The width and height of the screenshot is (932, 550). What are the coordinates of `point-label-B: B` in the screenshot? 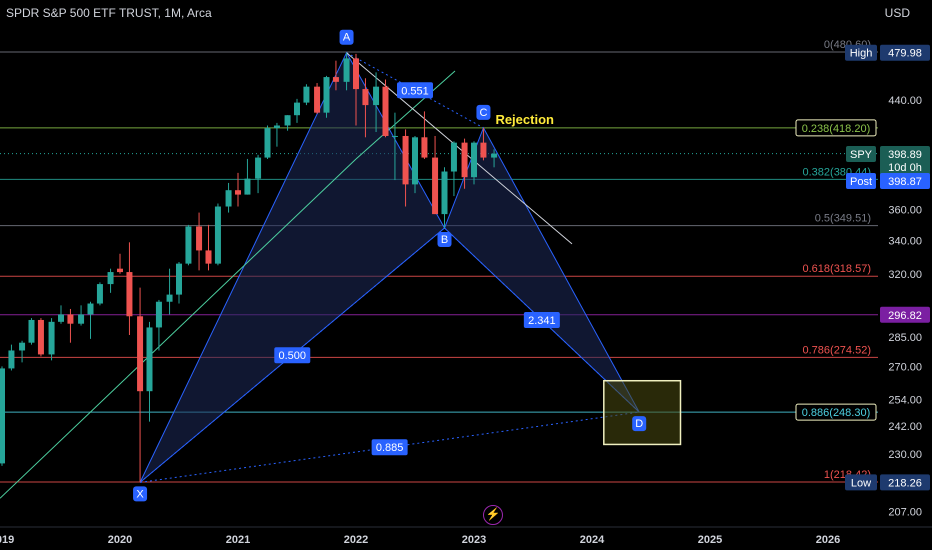 It's located at (444, 240).